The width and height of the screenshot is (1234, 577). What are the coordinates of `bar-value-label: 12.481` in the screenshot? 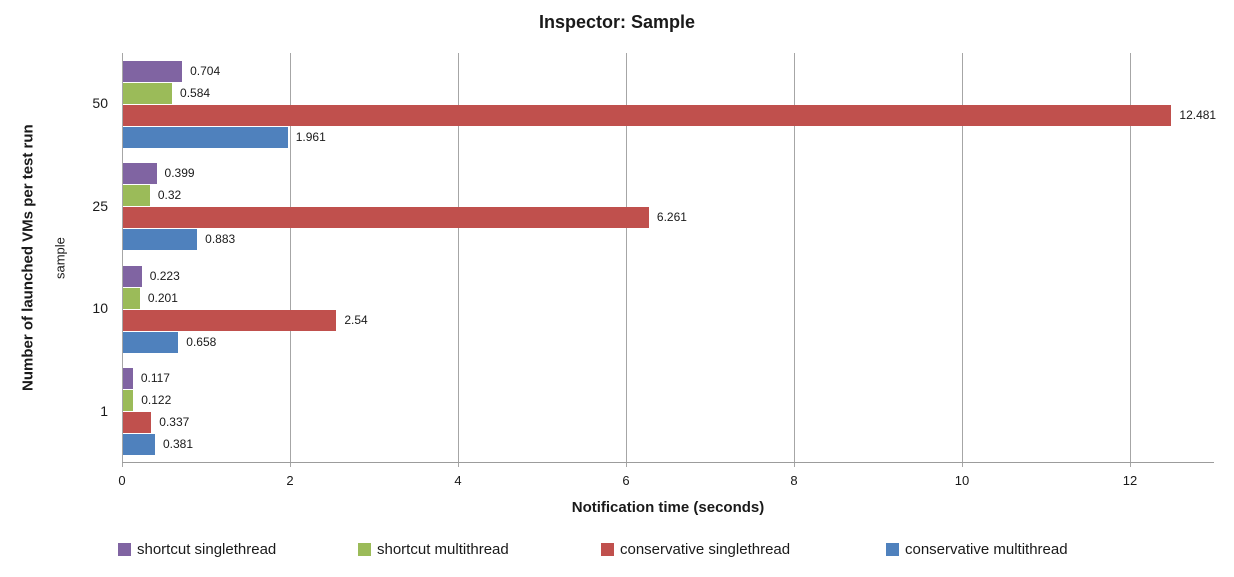 It's located at (1198, 114).